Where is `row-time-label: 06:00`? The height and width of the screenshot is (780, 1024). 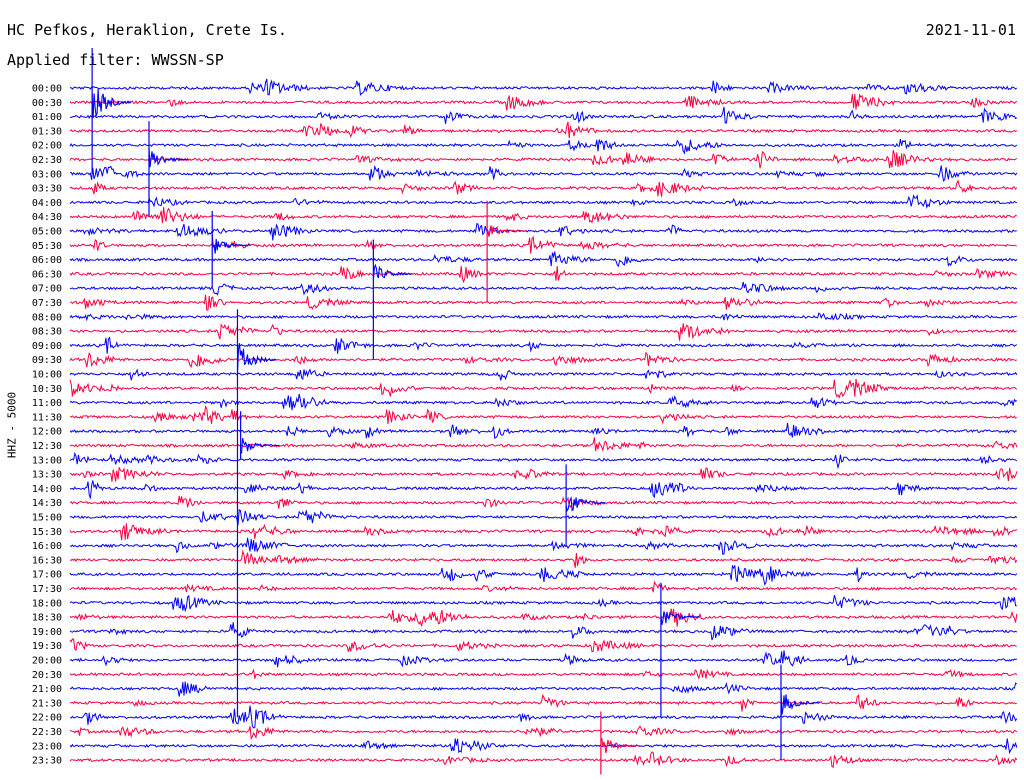 row-time-label: 06:00 is located at coordinates (47, 260).